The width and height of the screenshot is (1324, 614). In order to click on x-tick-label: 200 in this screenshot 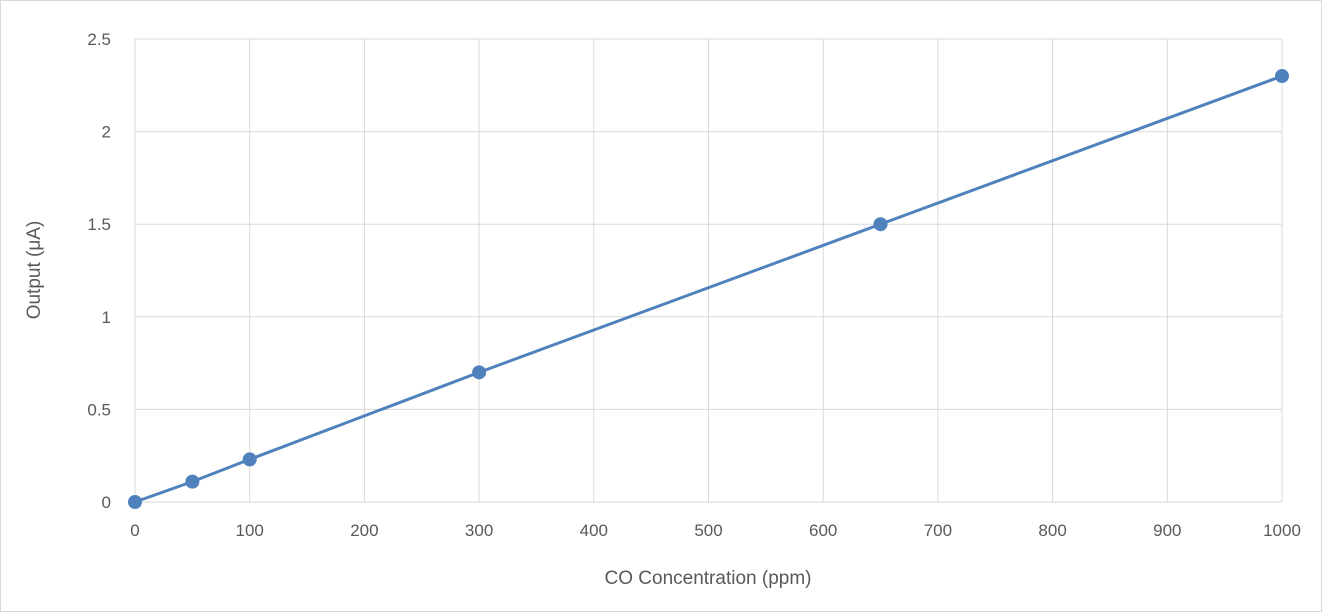, I will do `click(364, 530)`.